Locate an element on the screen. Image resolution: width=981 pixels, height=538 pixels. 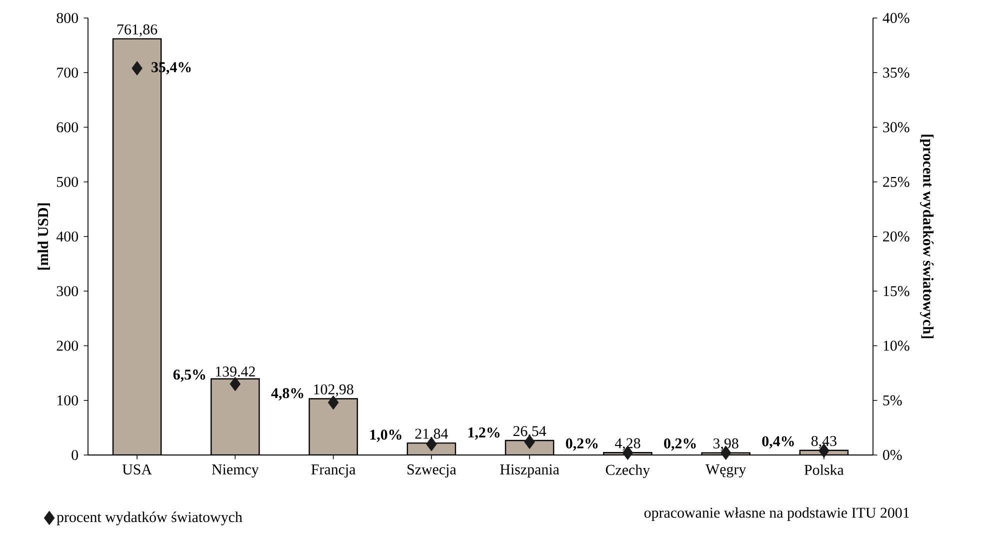
y-tick-label: 400 is located at coordinates (67, 236).